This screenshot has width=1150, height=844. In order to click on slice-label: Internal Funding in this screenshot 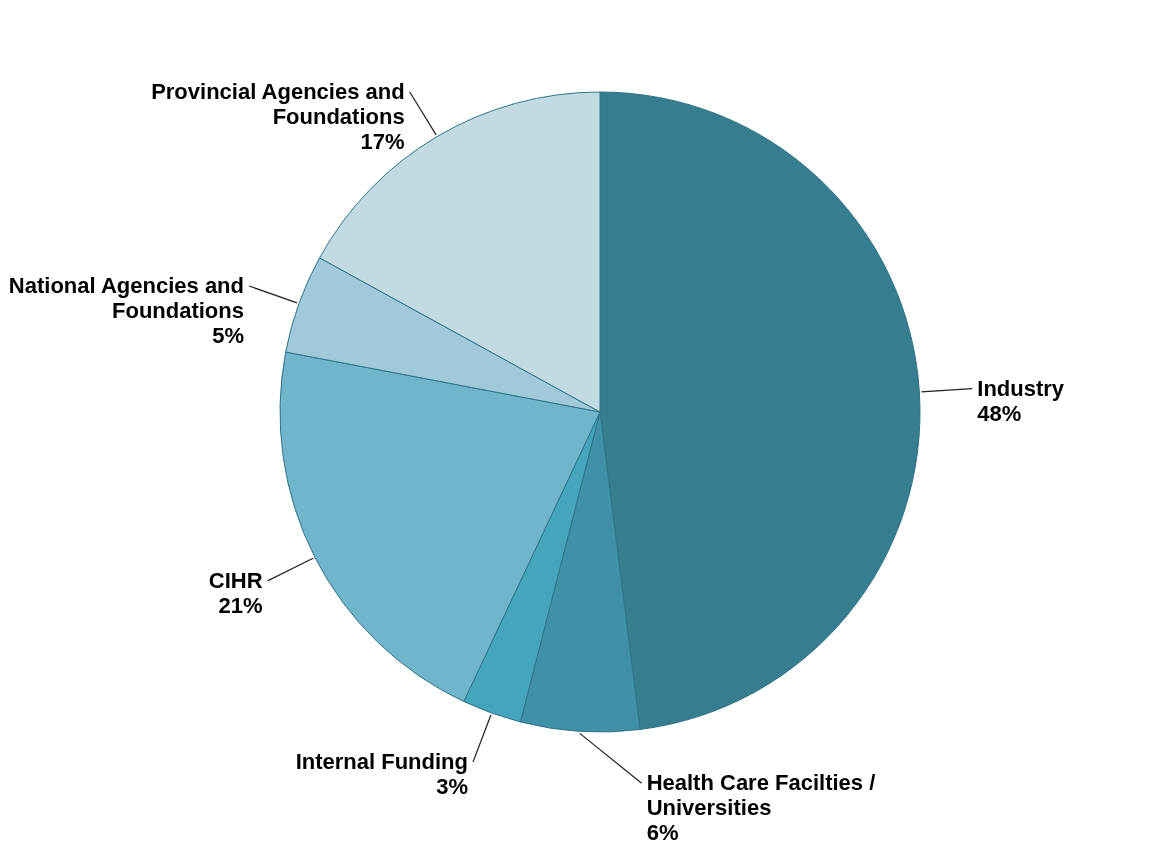, I will do `click(381, 762)`.